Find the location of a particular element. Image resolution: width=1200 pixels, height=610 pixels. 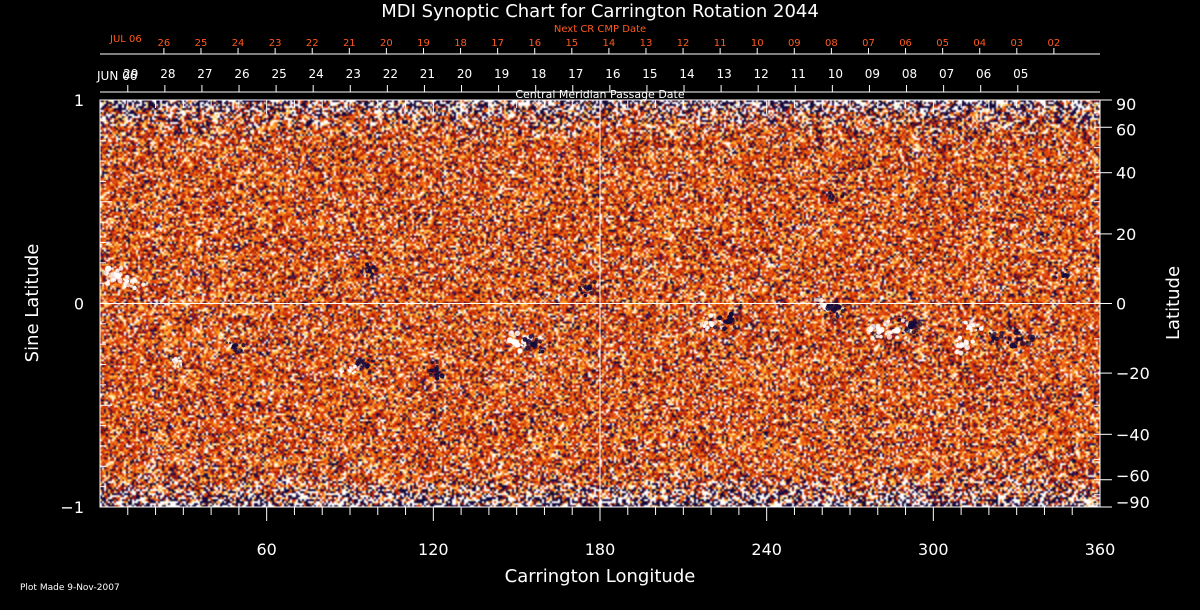

next-cr-date-label: 18 is located at coordinates (460, 43).